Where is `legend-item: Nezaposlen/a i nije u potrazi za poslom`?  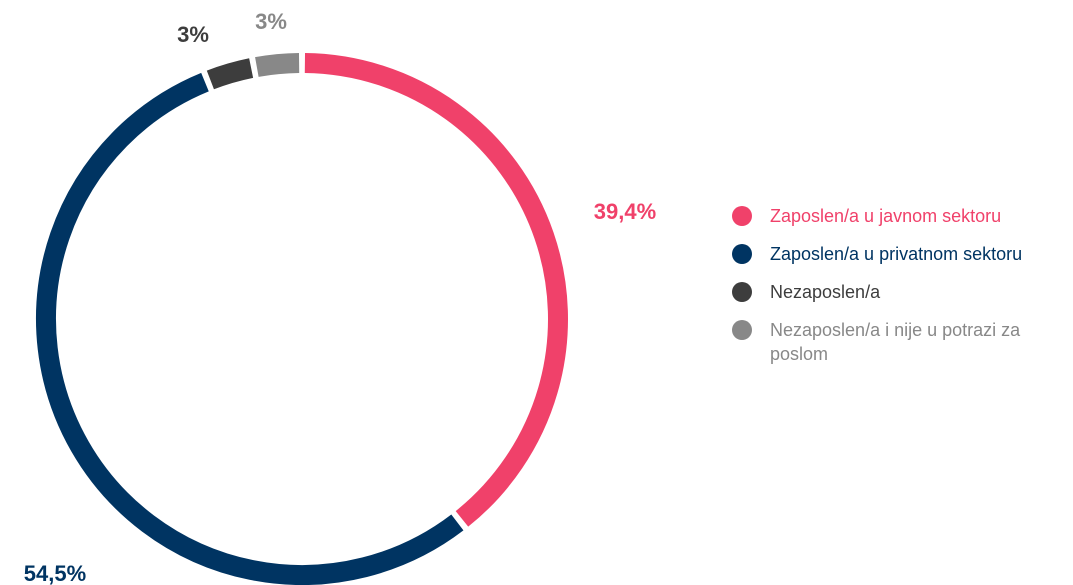
legend-item: Nezaposlen/a i nije u potrazi za poslom is located at coordinates (900, 342).